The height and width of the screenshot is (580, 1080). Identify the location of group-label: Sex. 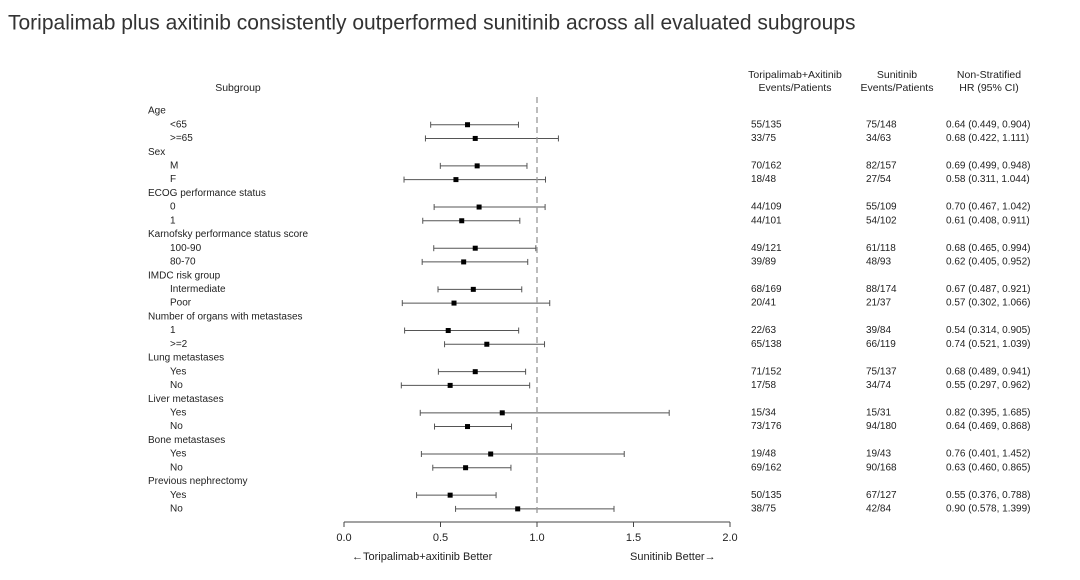
(156, 152).